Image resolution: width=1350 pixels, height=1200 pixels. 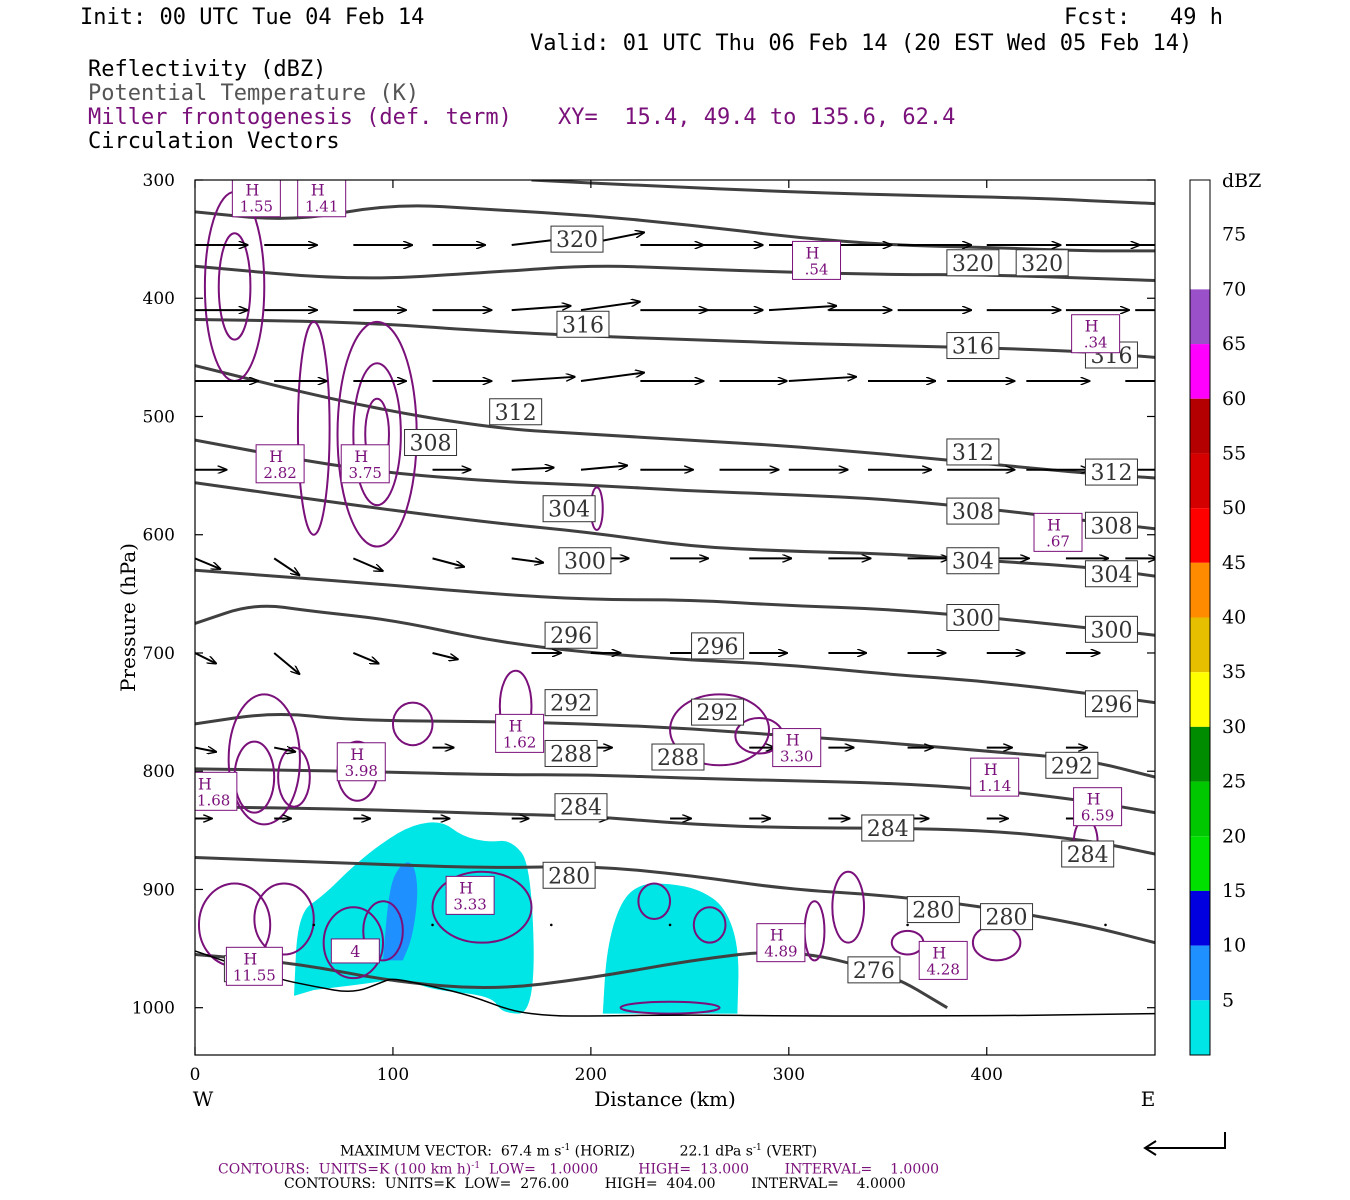 What do you see at coordinates (393, 1075) in the screenshot?
I see `x-tick-label: 100` at bounding box center [393, 1075].